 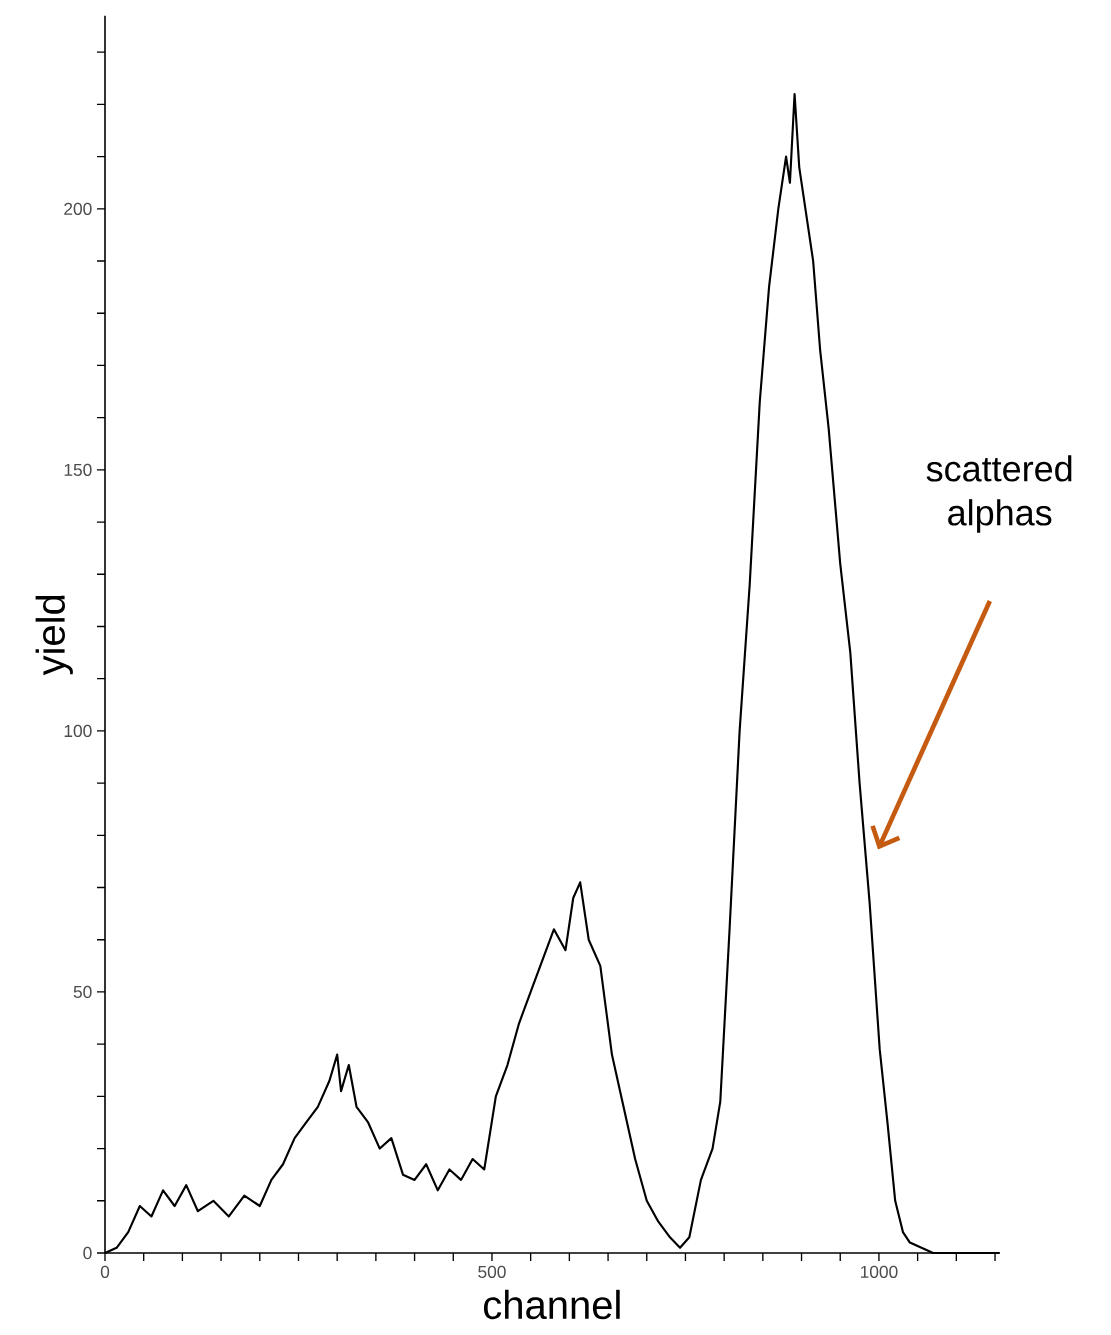 I want to click on y-tick-label: 150, so click(x=78, y=469).